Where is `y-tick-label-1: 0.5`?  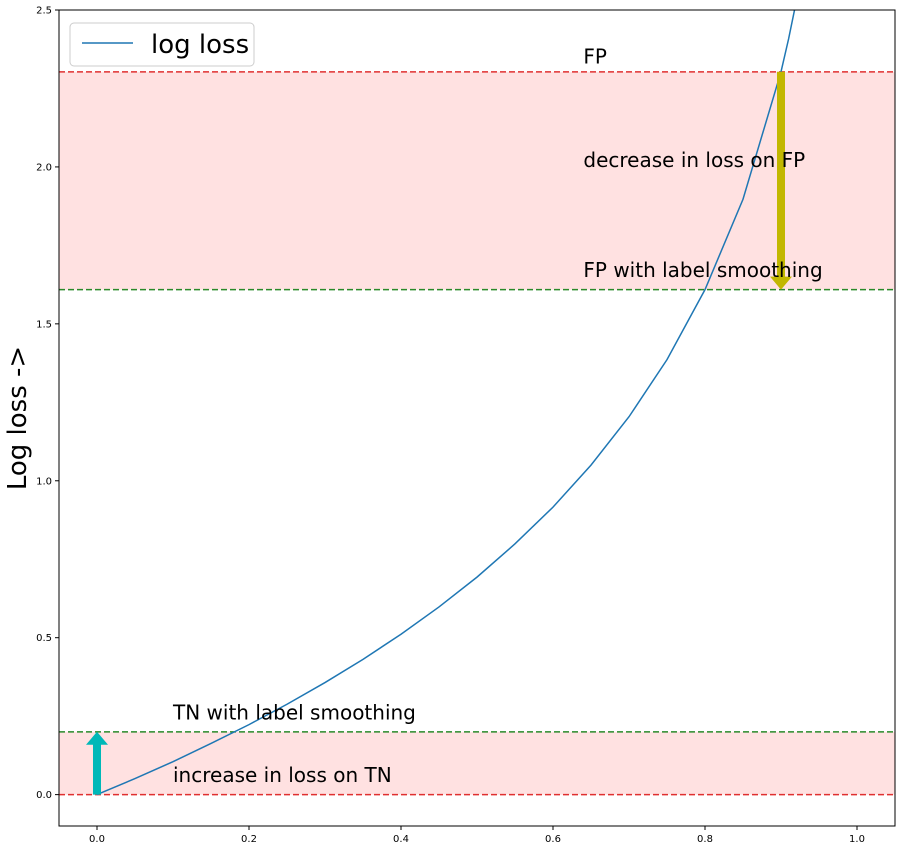 y-tick-label-1: 0.5 is located at coordinates (44, 638).